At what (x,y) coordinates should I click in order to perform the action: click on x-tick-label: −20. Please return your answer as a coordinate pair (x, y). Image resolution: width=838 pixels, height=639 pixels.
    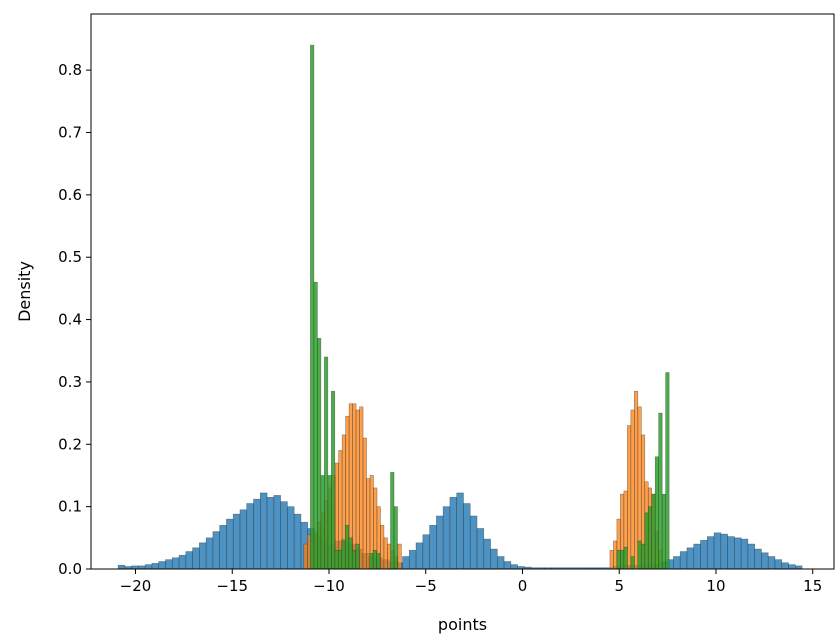
    Looking at the image, I should click on (136, 586).